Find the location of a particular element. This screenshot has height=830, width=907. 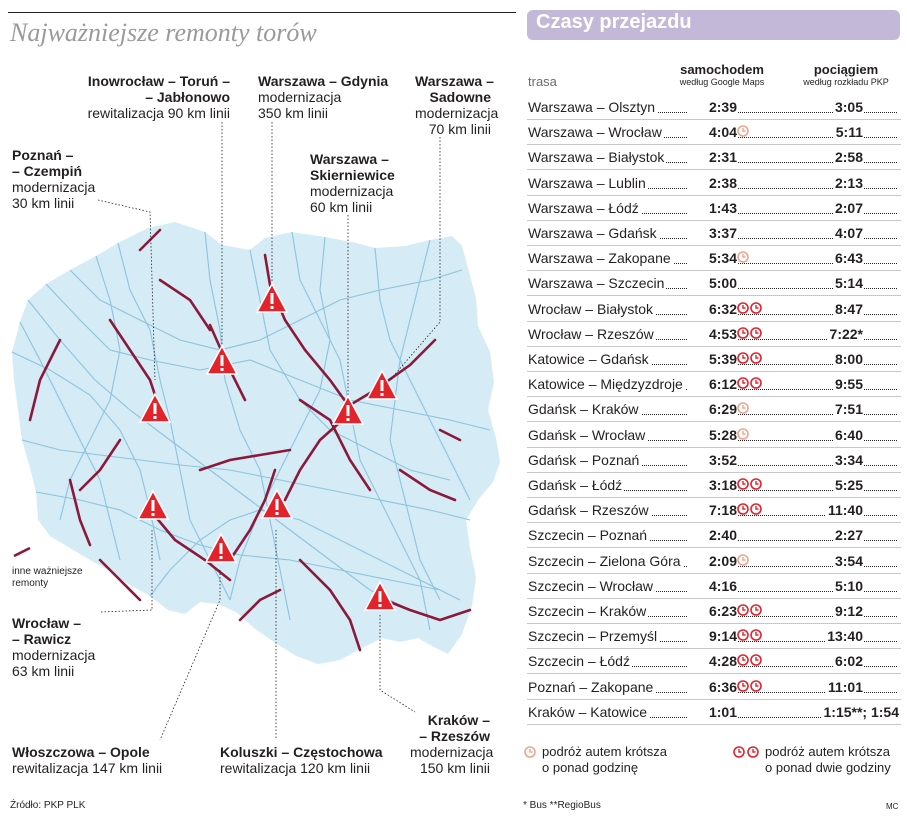

table-row: Szczecin – Wrocław 4:16 5:10 is located at coordinates (714, 586).